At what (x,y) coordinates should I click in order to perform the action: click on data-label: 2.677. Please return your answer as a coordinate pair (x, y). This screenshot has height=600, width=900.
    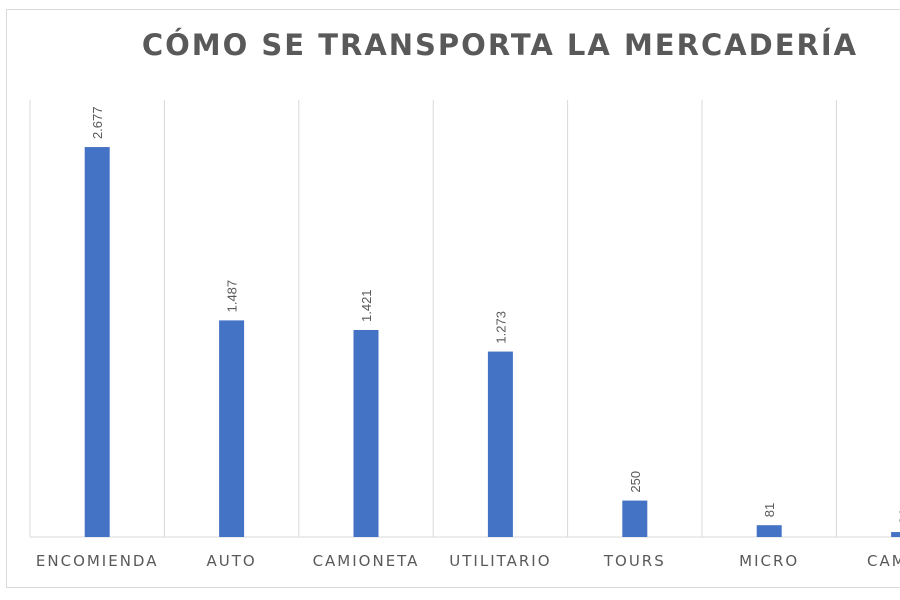
    Looking at the image, I should click on (97, 123).